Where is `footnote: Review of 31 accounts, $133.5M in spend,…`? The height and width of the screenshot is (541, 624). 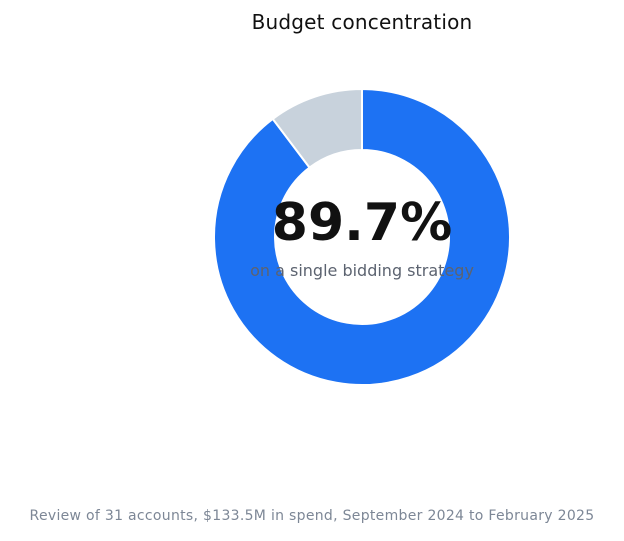
footnote: Review of 31 accounts, $133.5M in spend,… is located at coordinates (312, 516).